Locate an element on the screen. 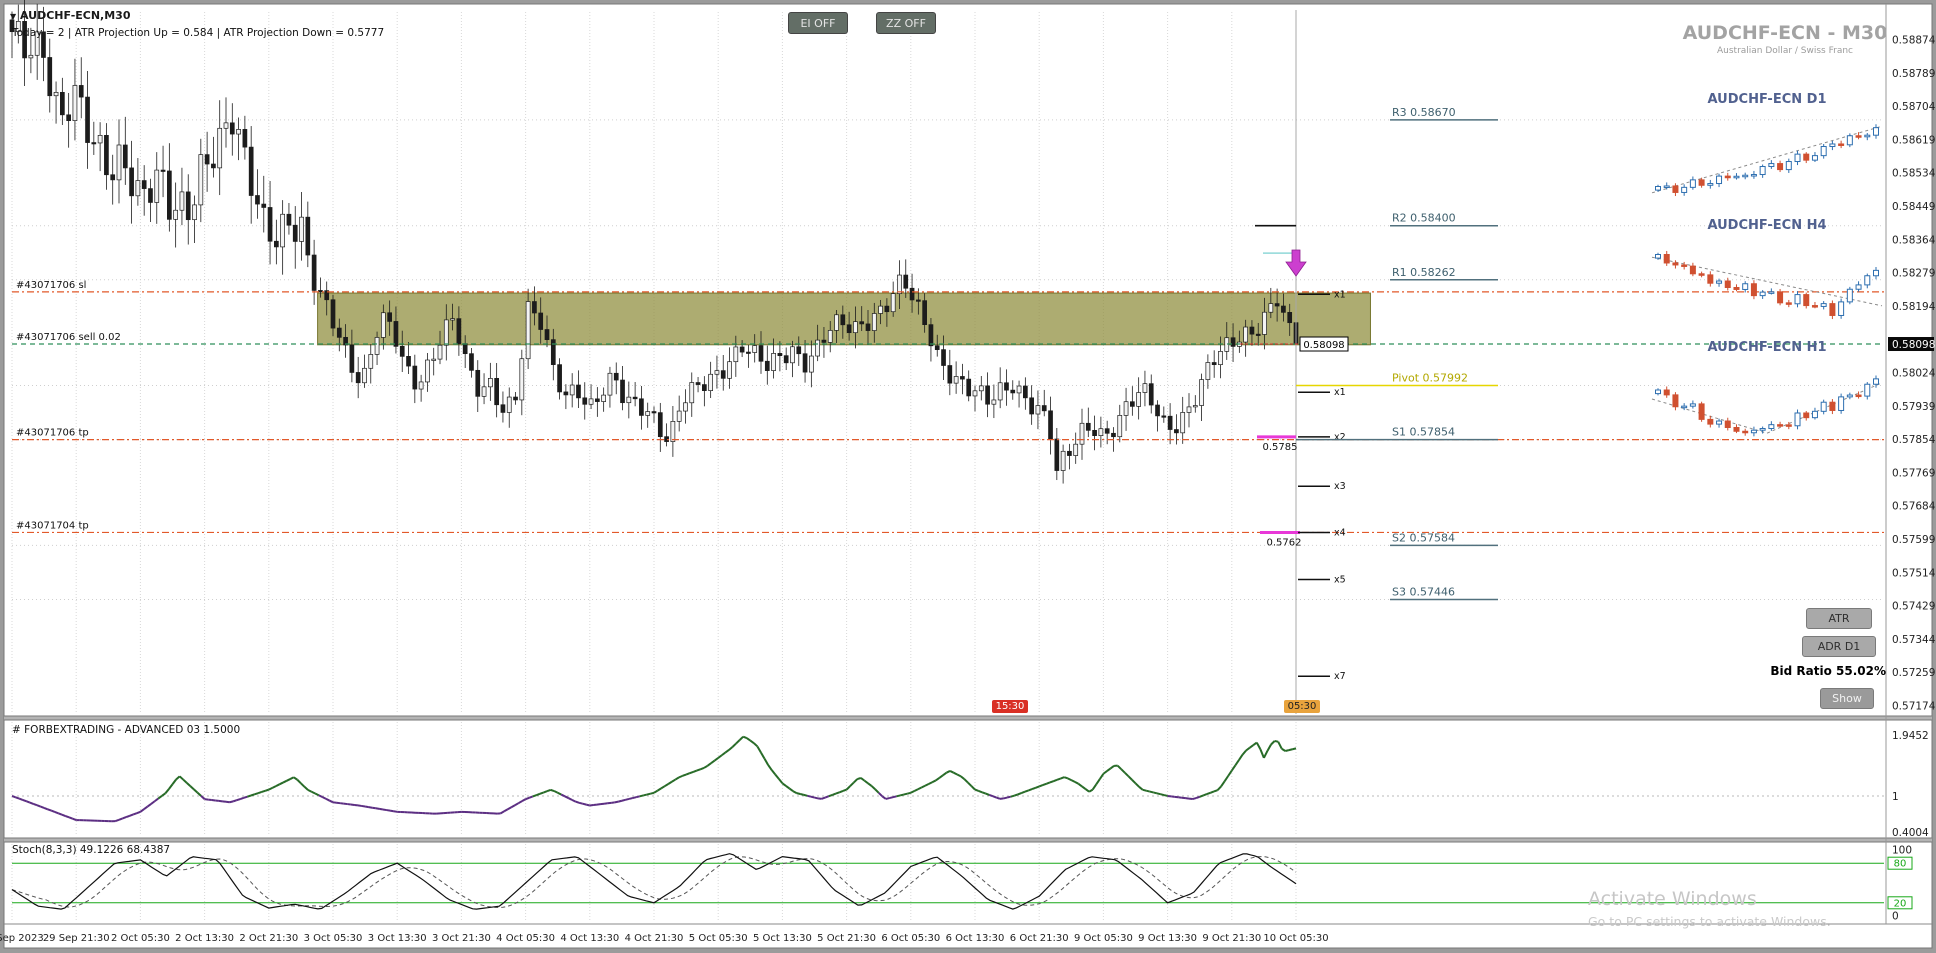 This screenshot has width=1936, height=953. svg-text: 9 Oct 05:30 is located at coordinates (1103, 938).